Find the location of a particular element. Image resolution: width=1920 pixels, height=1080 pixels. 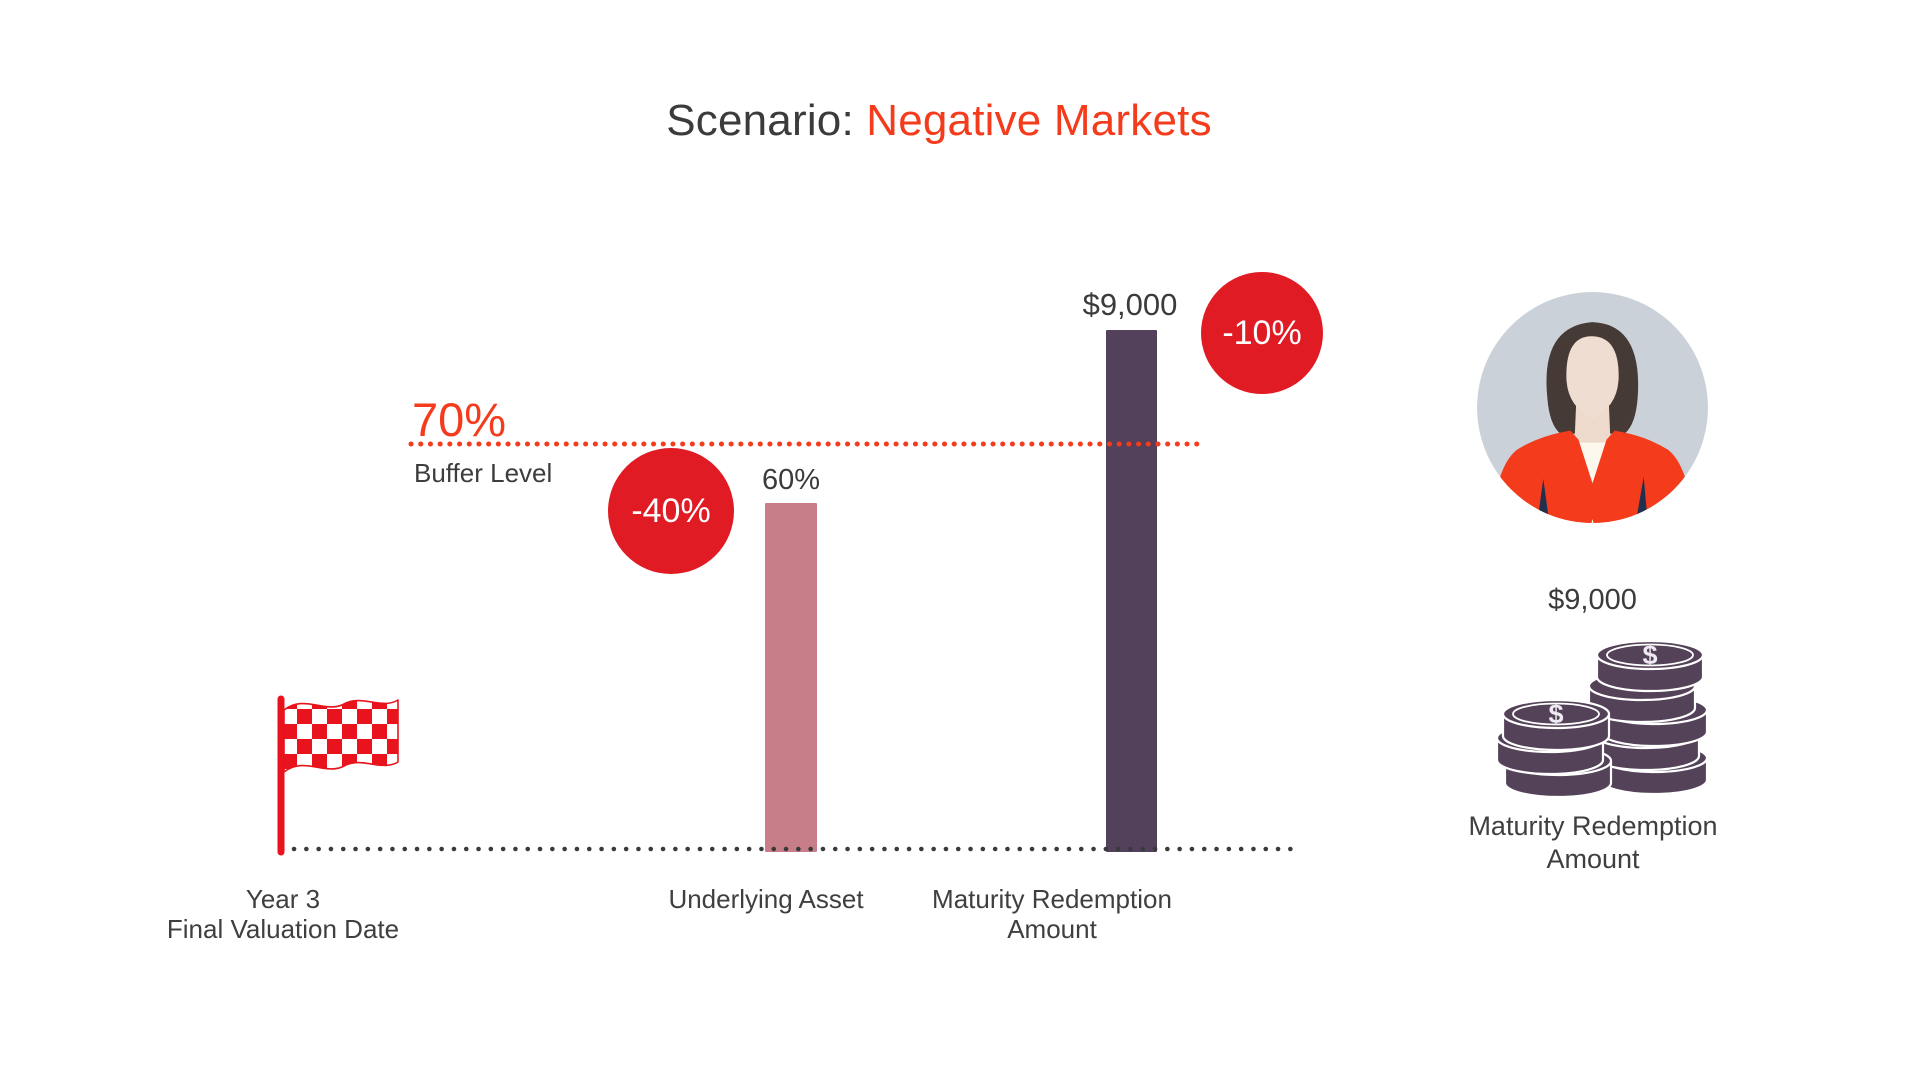

bar-maturity-redemption is located at coordinates (1131, 591).